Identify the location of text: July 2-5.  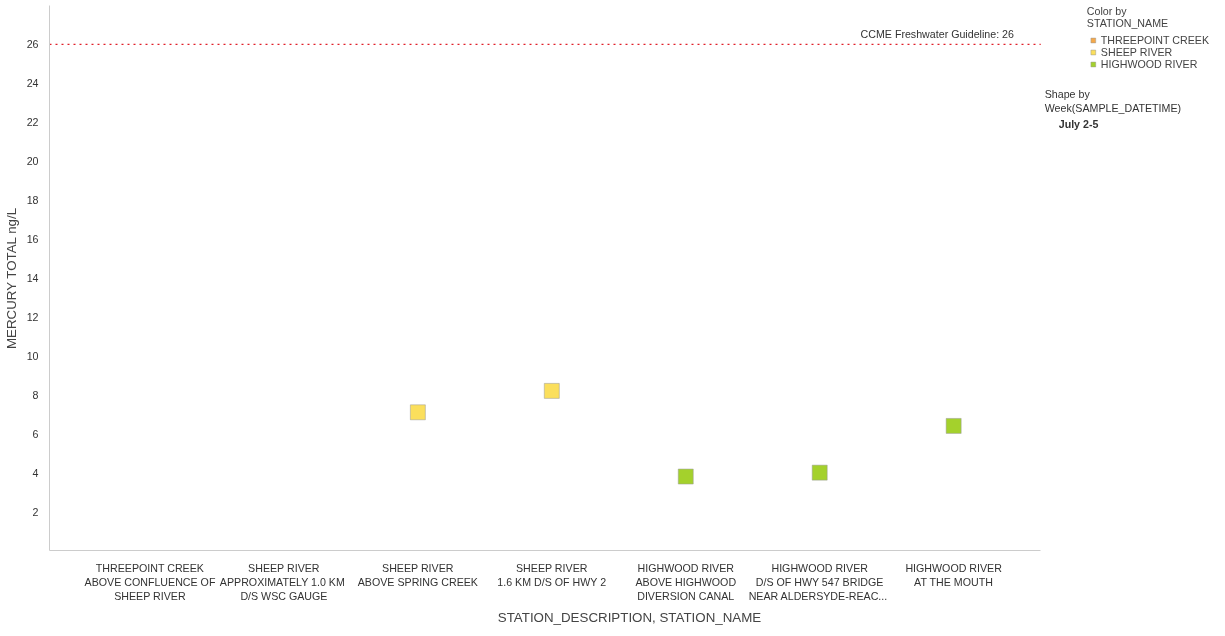
(1078, 123).